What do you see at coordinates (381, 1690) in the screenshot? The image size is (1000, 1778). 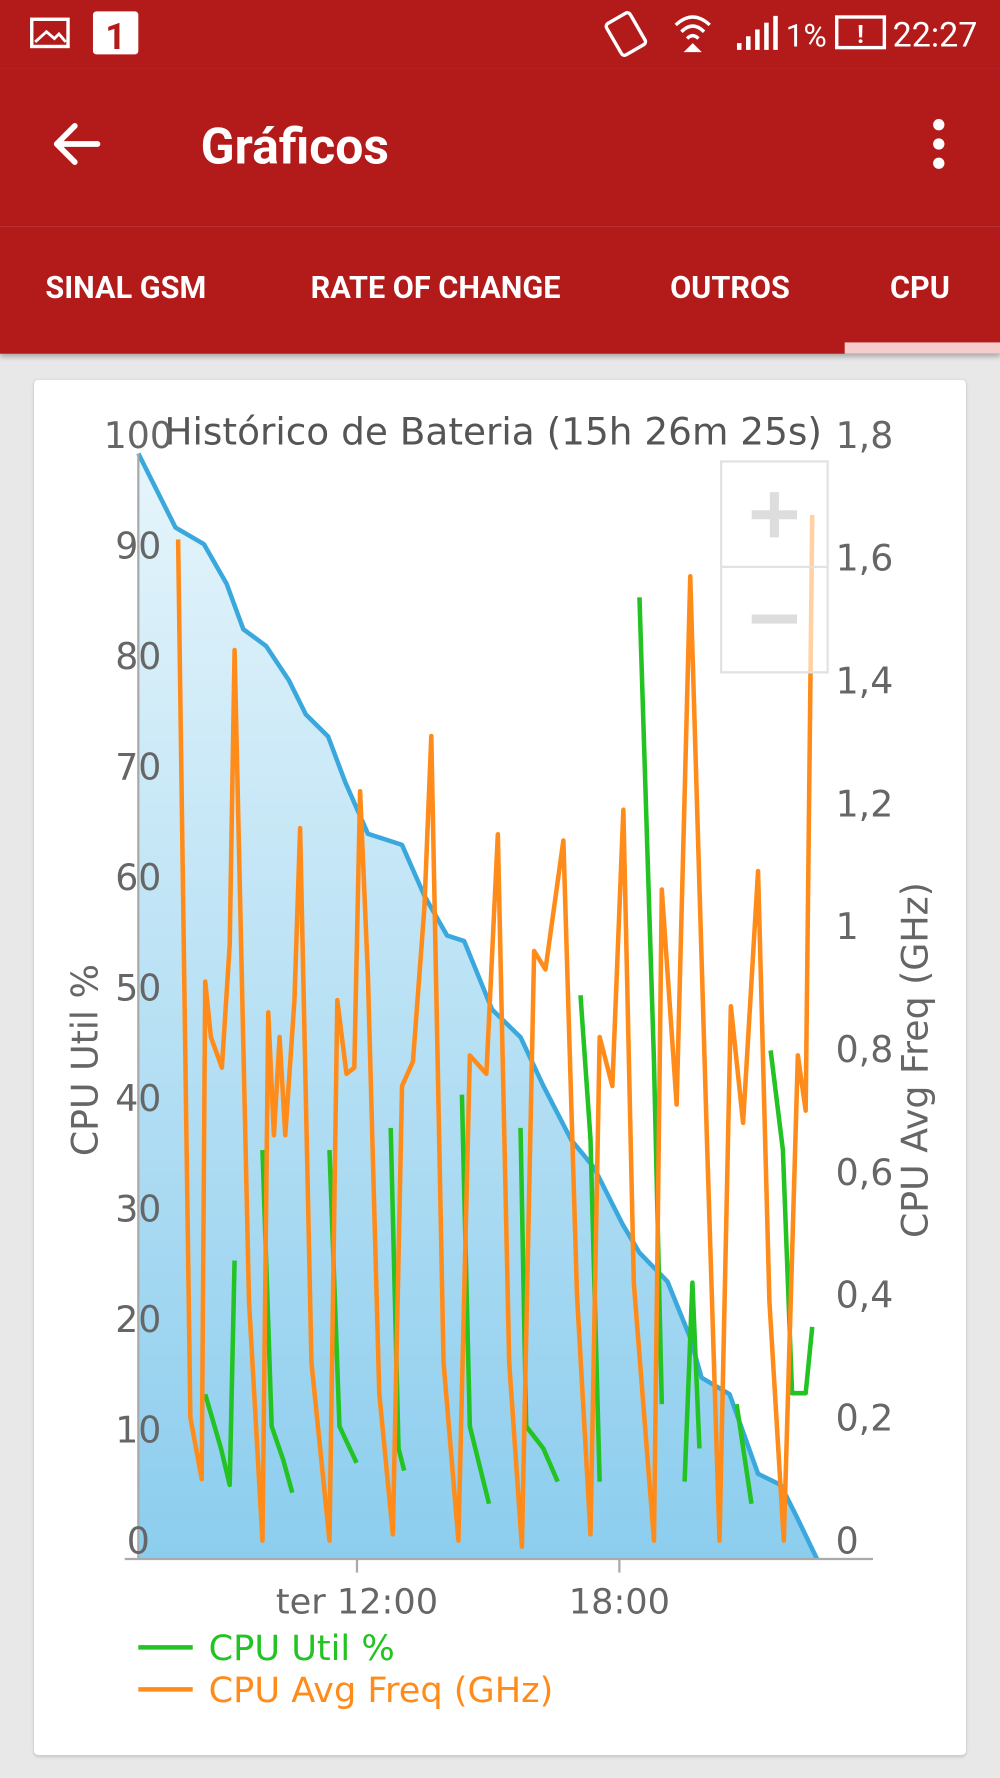 I see `legend-label: CPU Avg Freq (GHz)` at bounding box center [381, 1690].